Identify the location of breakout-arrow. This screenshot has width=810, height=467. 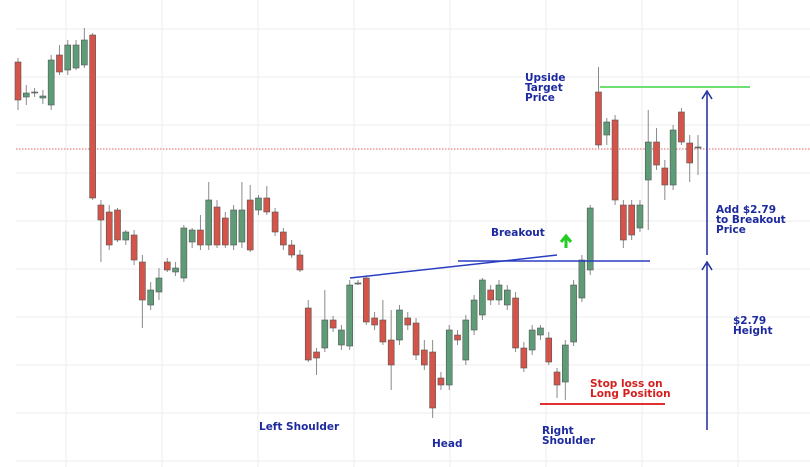
(566, 240).